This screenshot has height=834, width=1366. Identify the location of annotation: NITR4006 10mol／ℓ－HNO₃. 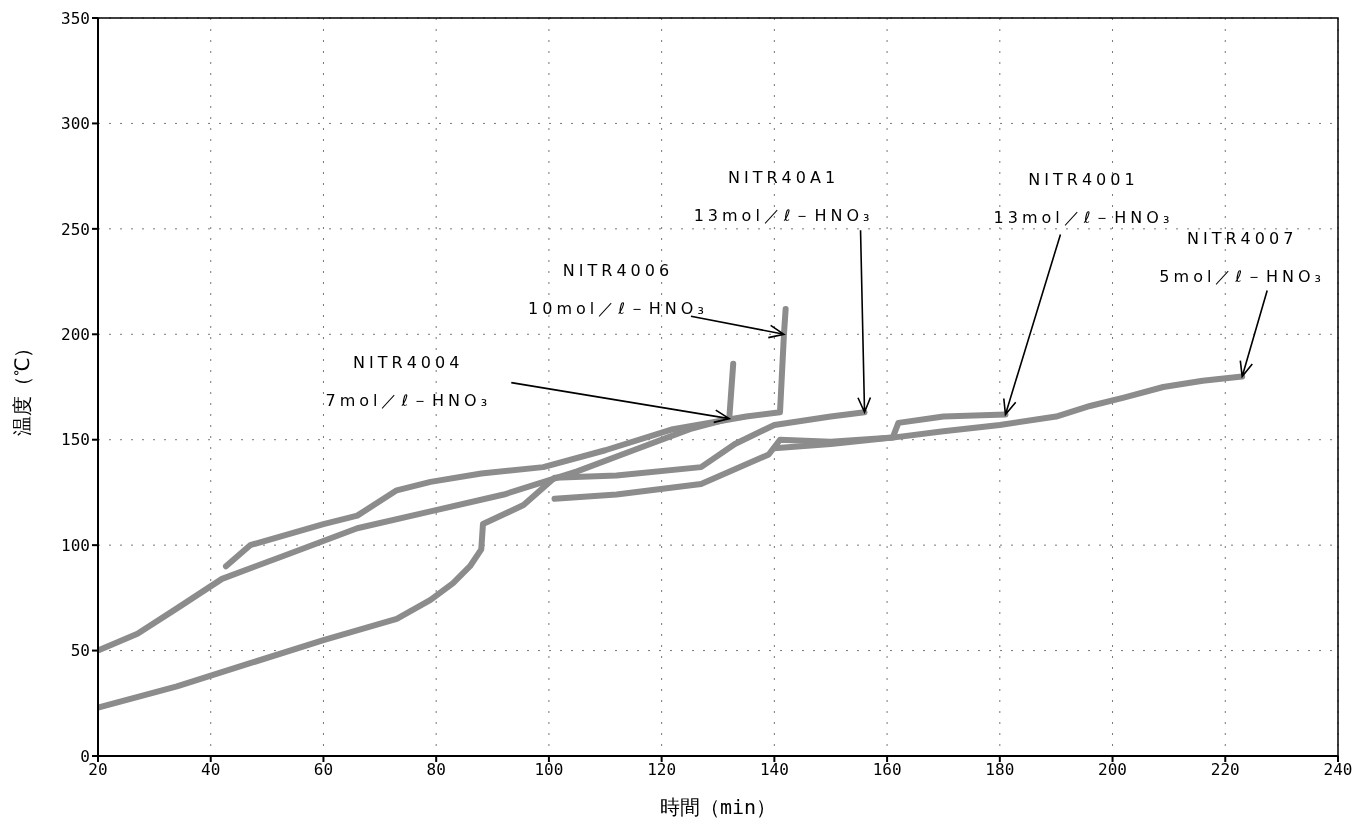
(618, 290).